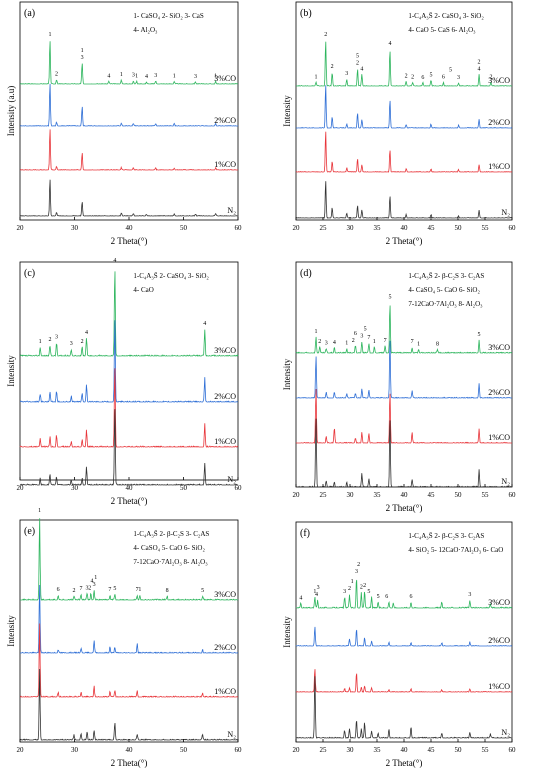  What do you see at coordinates (29, 273) in the screenshot?
I see `panel-label: (c)` at bounding box center [29, 273].